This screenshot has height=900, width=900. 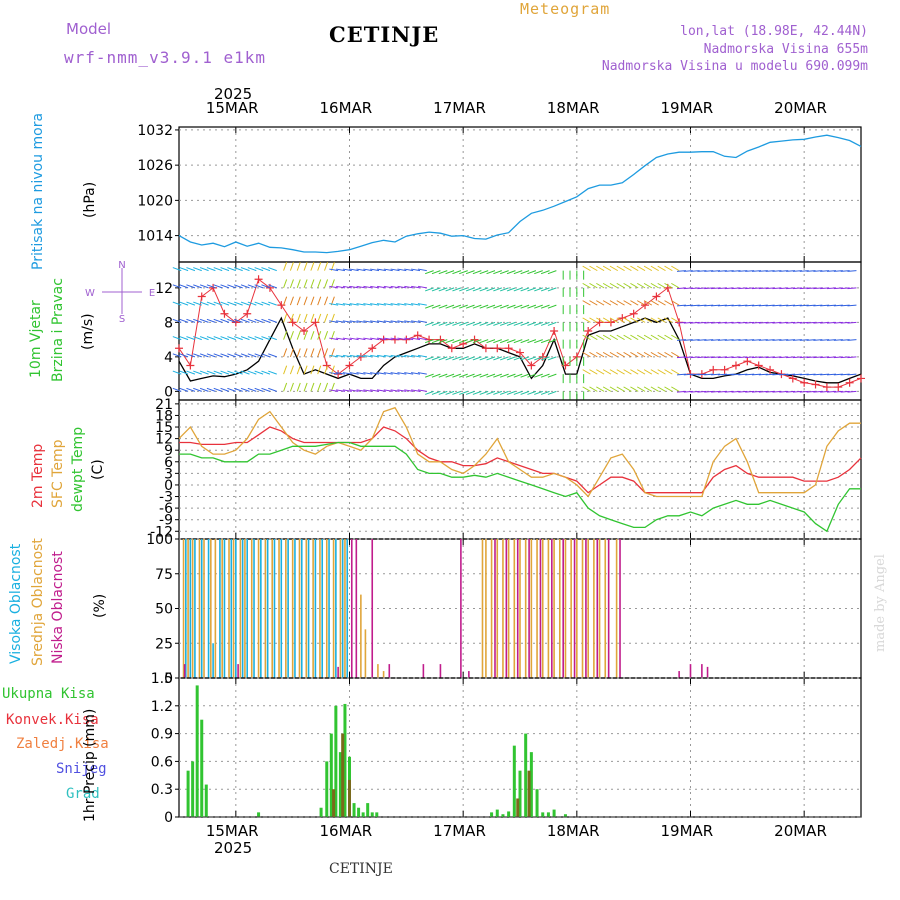 I want to click on year-label-top: 2025, so click(x=233, y=94).